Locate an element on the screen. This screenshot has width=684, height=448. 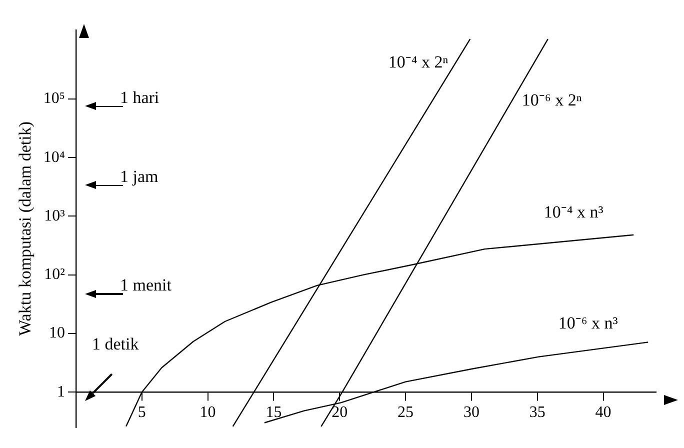
y-tick-label: 10² is located at coordinates (55, 275).